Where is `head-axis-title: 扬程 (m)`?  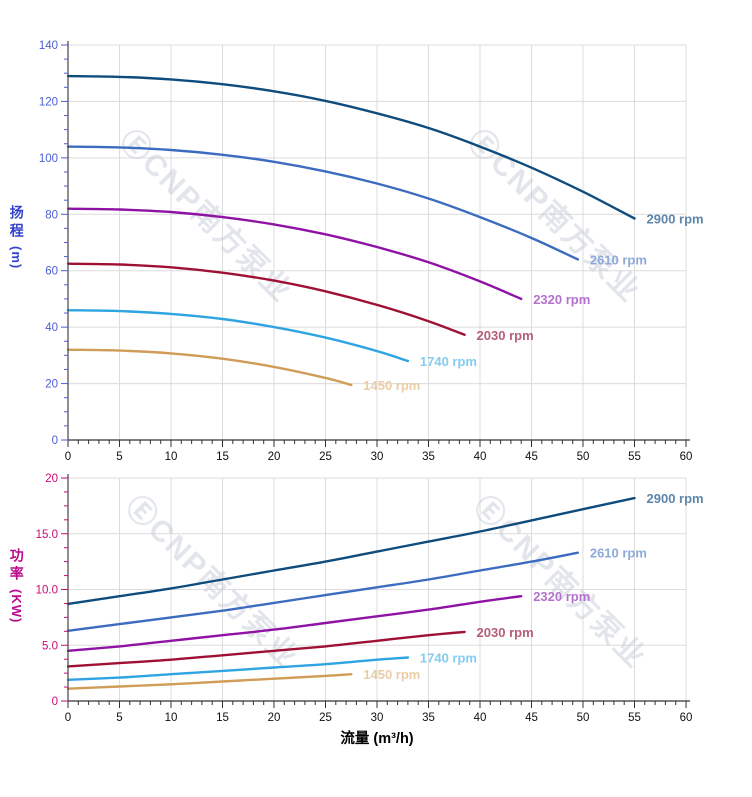 head-axis-title: 扬程 (m) is located at coordinates (16, 237).